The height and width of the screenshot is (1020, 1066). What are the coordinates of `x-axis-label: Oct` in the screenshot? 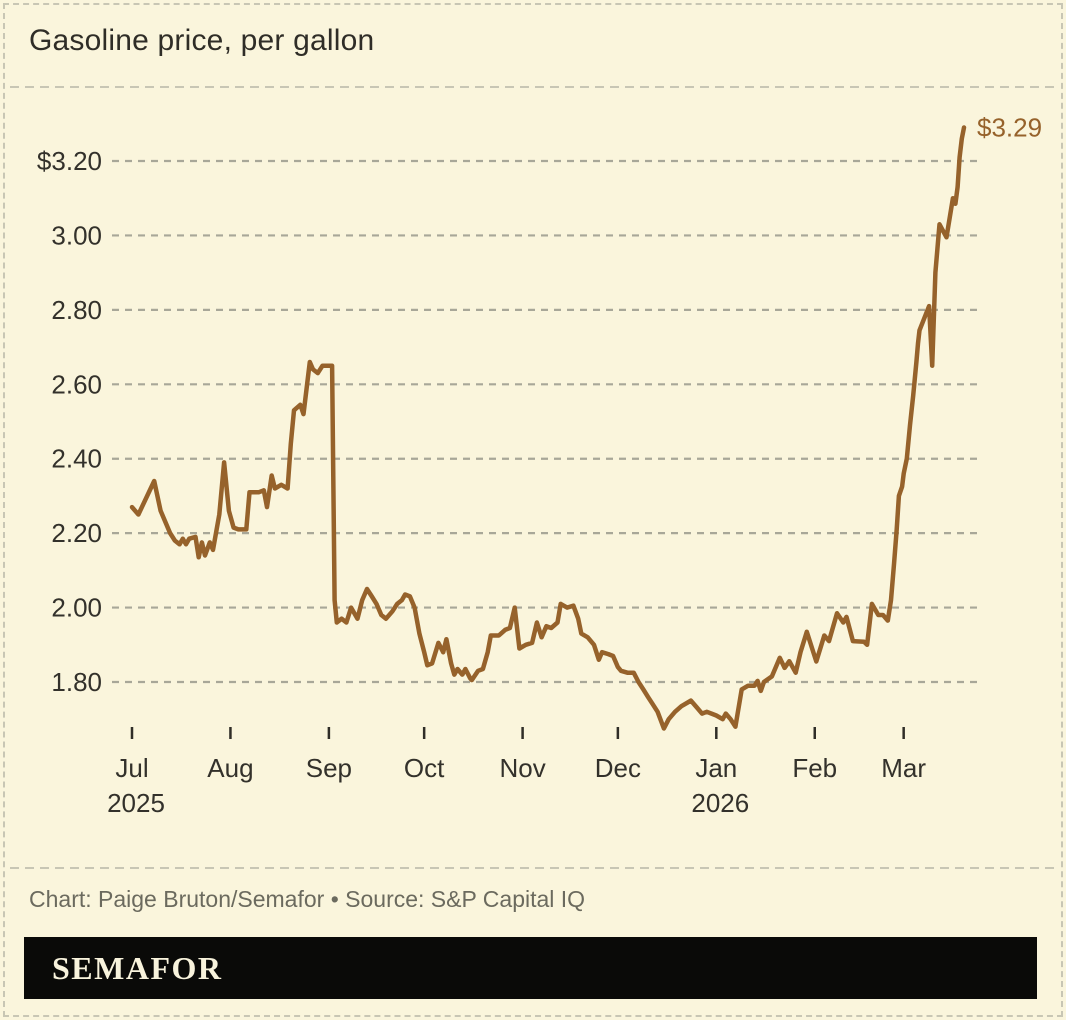 It's located at (424, 768).